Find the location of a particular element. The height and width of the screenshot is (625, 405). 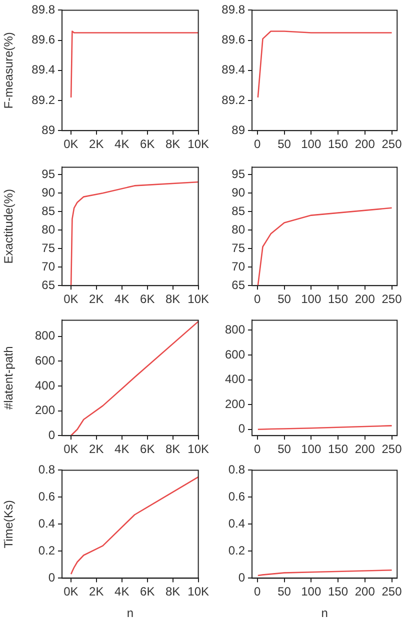

y-axis-title: Exactitude(%) is located at coordinates (9, 226).